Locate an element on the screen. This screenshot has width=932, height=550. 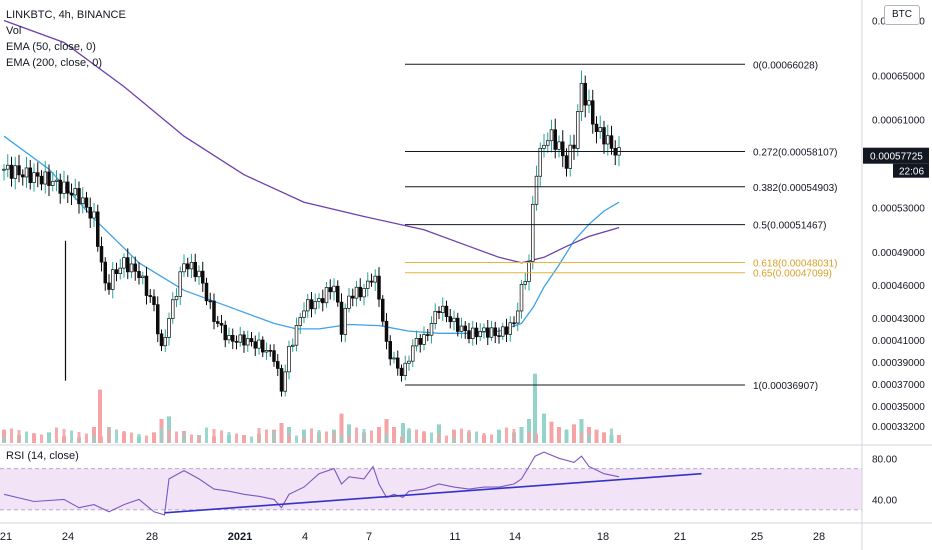
legend-ema50: EMA (50, close, 0) is located at coordinates (51, 47).